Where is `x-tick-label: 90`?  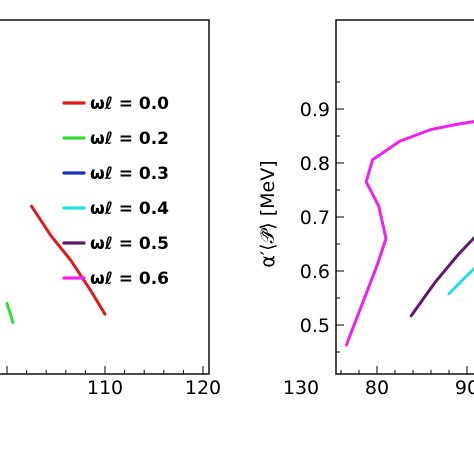 x-tick-label: 90 is located at coordinates (464, 388).